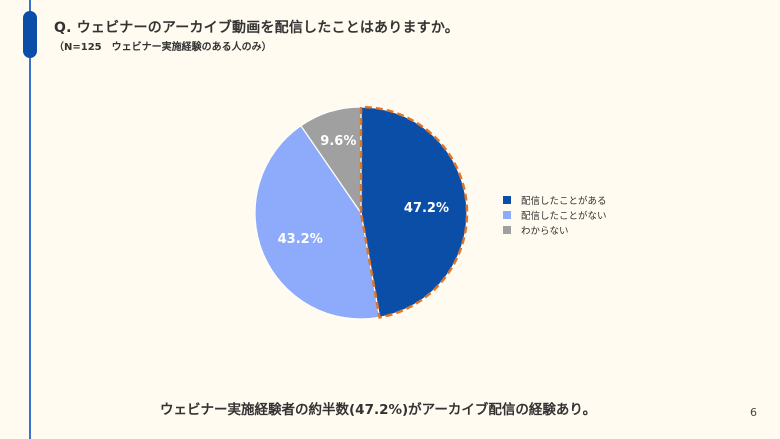  What do you see at coordinates (426, 208) in the screenshot?
I see `slice-value-label: 47.2%` at bounding box center [426, 208].